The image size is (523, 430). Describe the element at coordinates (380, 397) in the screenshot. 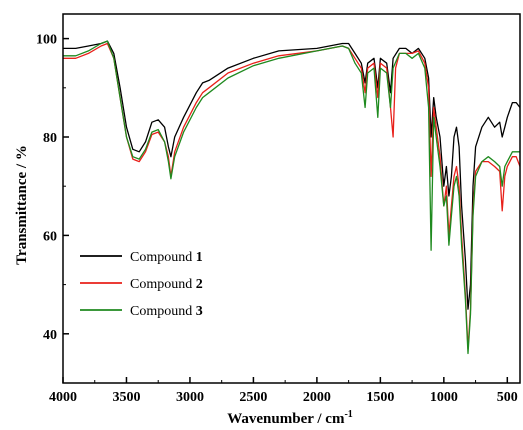

I see `x-tick-label: 1500` at that location.